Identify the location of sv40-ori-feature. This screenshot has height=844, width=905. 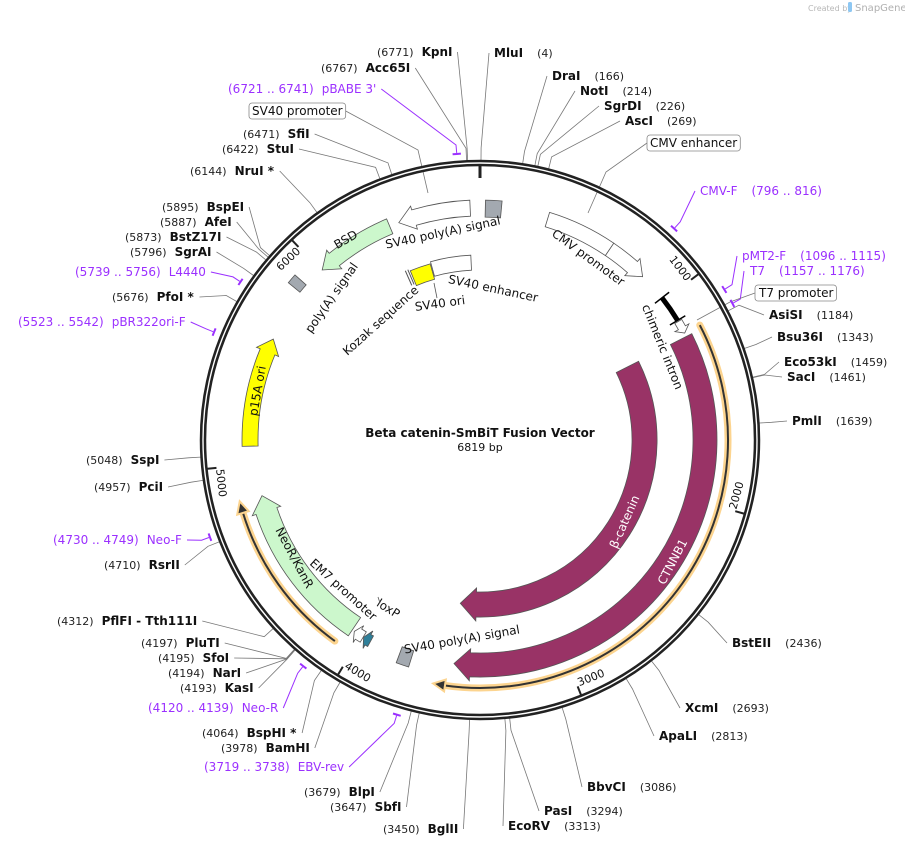
(422, 275).